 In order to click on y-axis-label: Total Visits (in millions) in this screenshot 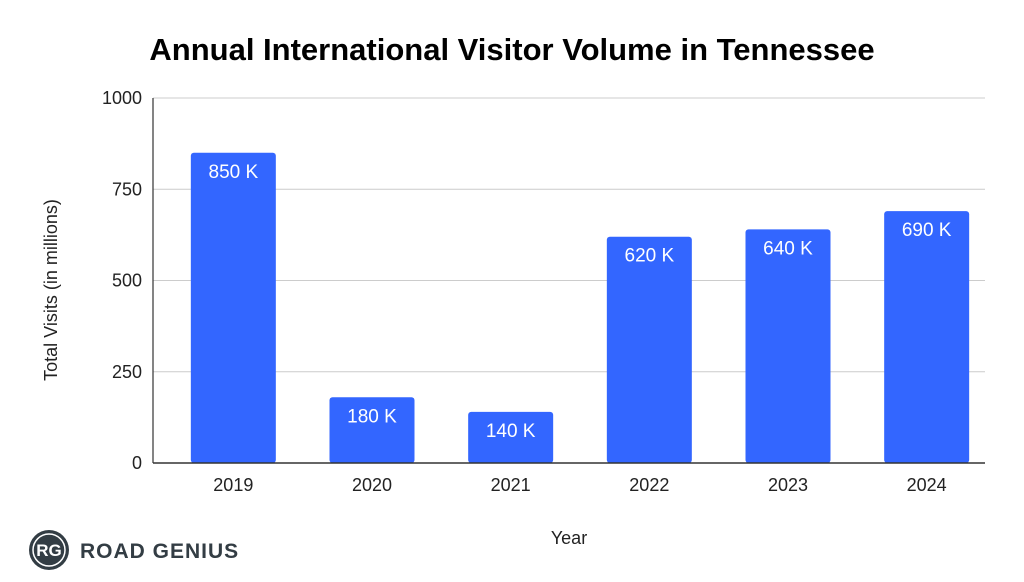, I will do `click(51, 290)`.